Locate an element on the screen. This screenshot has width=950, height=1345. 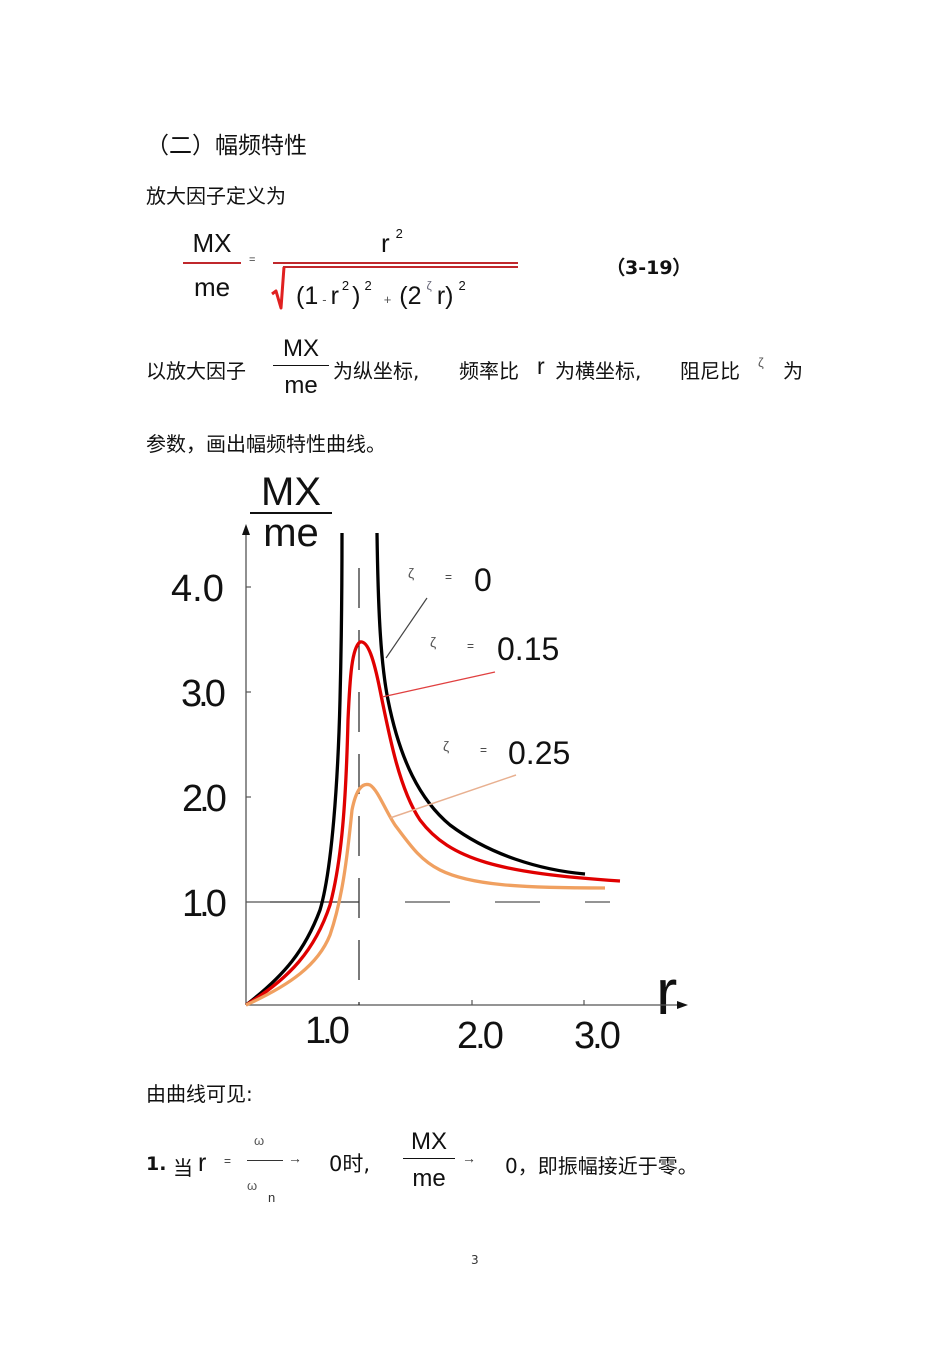
desc-part5: 阻尼比 is located at coordinates (710, 371).